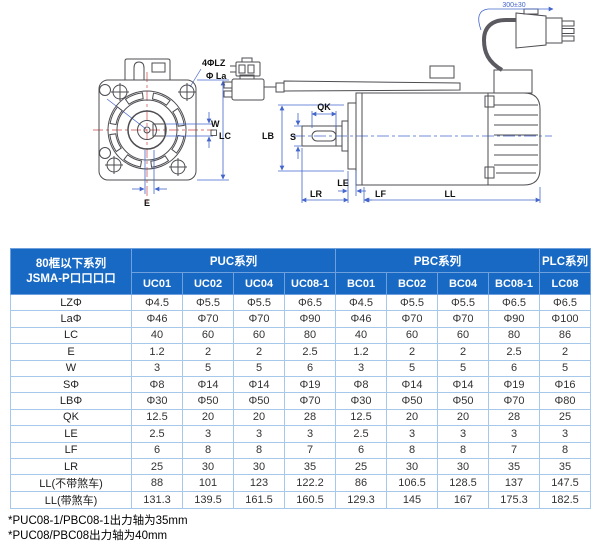 This screenshot has width=600, height=551. What do you see at coordinates (71, 401) in the screenshot?
I see `row-label: LBΦ` at bounding box center [71, 401].